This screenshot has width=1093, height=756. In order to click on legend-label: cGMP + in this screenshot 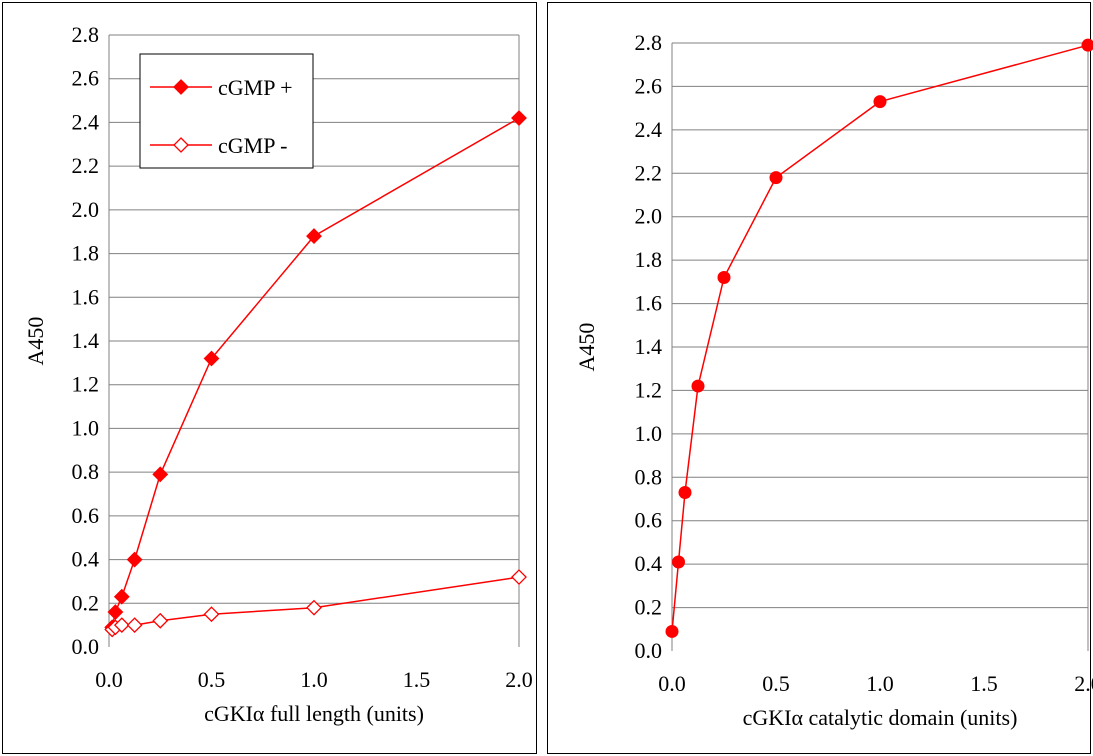, I will do `click(255, 87)`.